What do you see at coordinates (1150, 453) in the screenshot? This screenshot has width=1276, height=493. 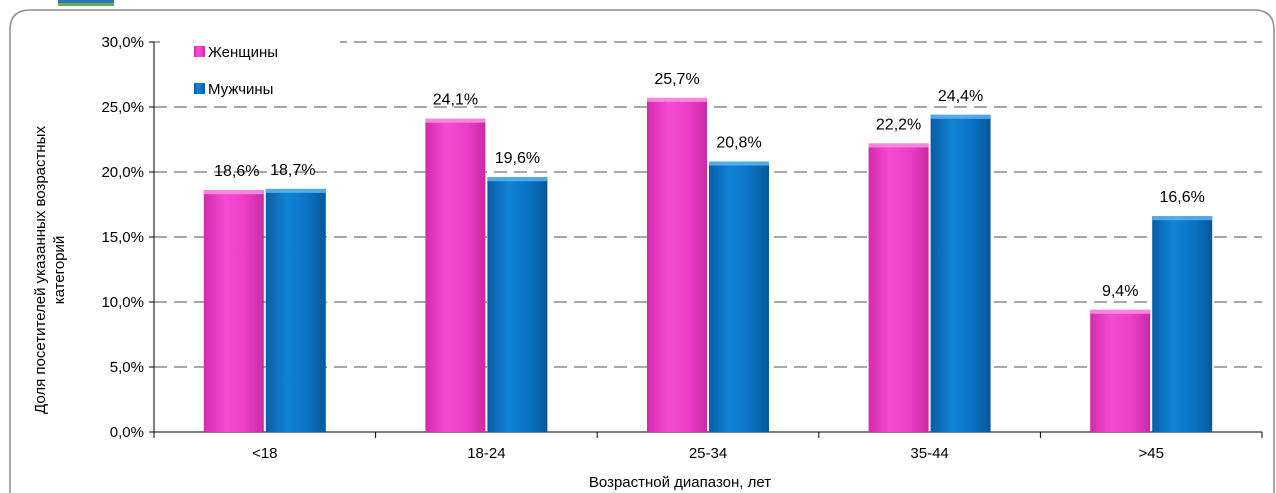 I see `x-tick-label: >45` at bounding box center [1150, 453].